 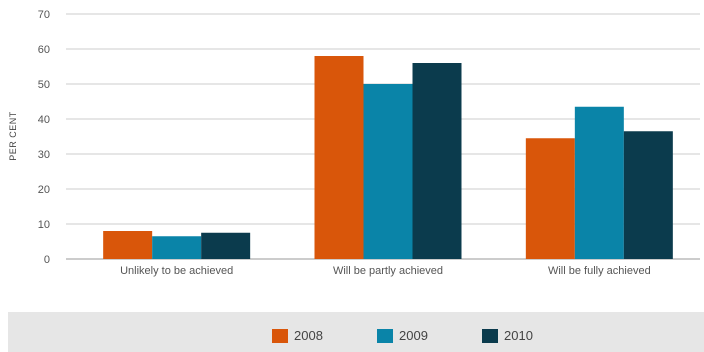 I want to click on legend-label: 2010, so click(x=518, y=335).